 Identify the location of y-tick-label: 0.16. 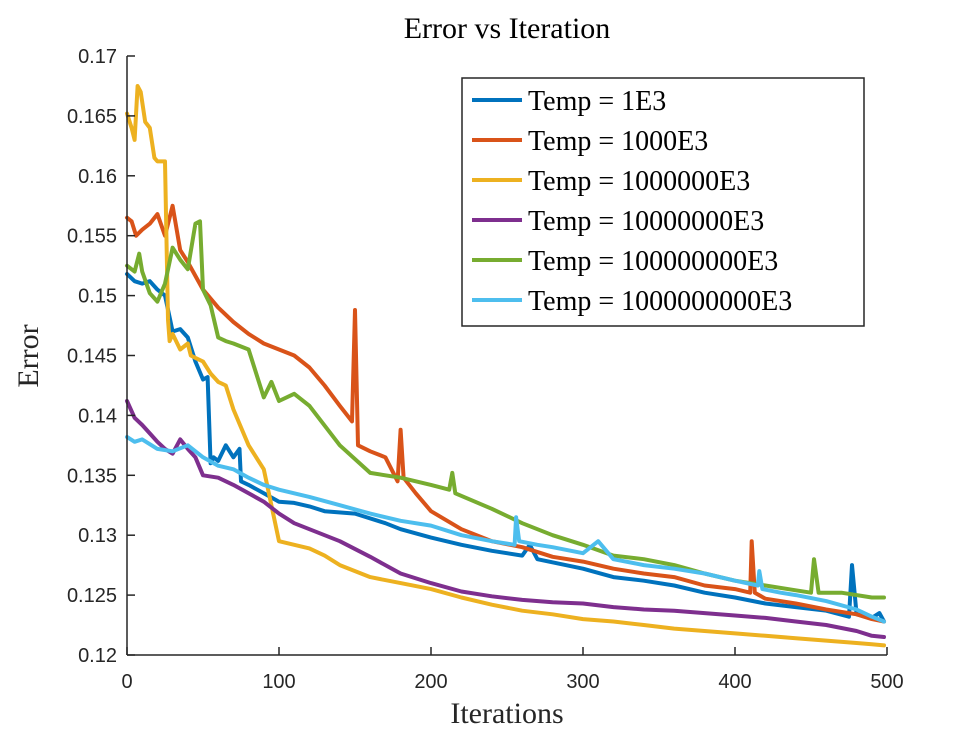
(97, 177).